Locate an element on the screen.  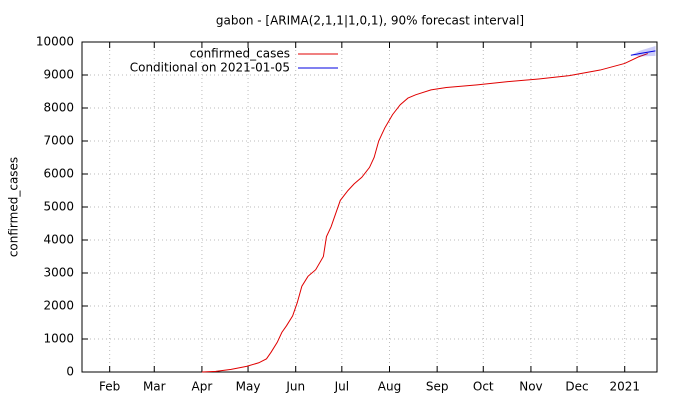
y-tick-label: 1000 is located at coordinates (58, 339).